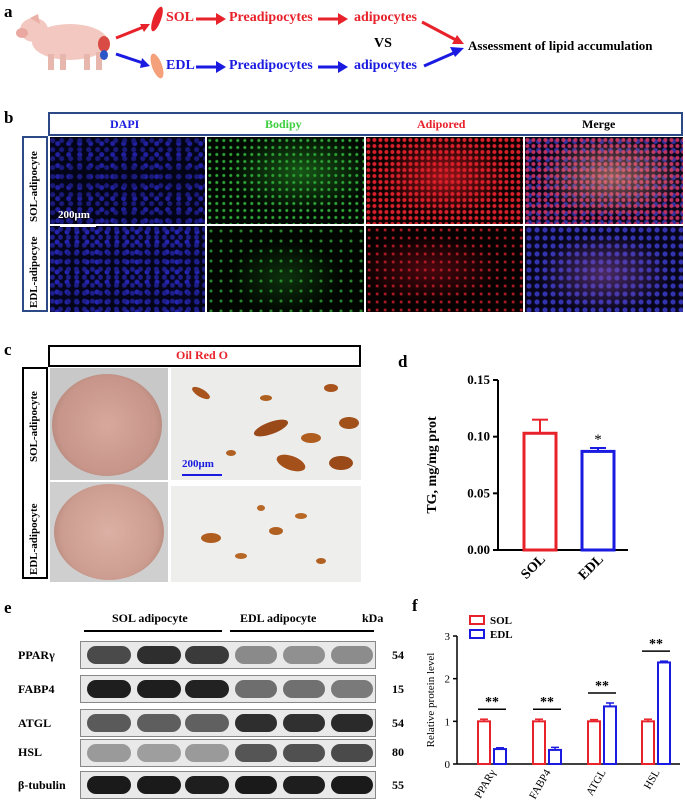 The width and height of the screenshot is (685, 806). I want to click on panel-b-scale-label: 200μm, so click(74, 215).